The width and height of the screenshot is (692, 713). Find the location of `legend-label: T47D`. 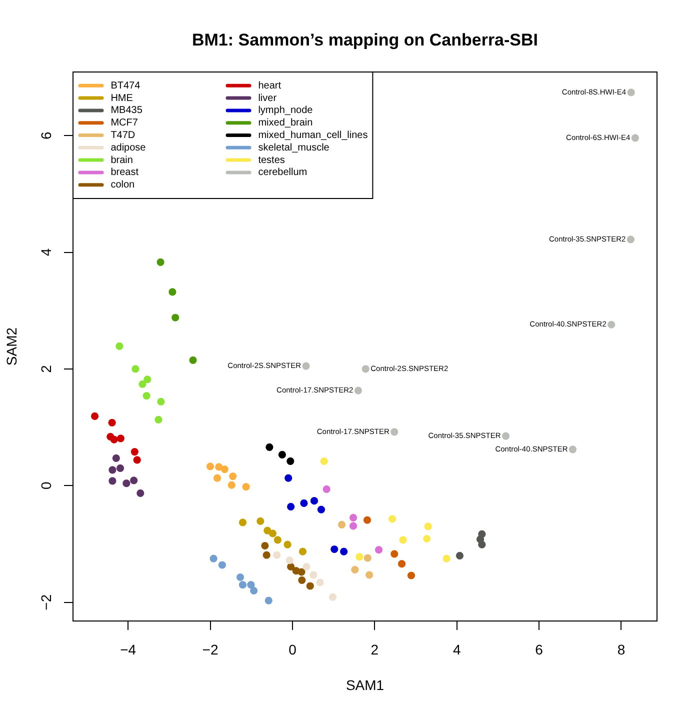

legend-label: T47D is located at coordinates (123, 135).